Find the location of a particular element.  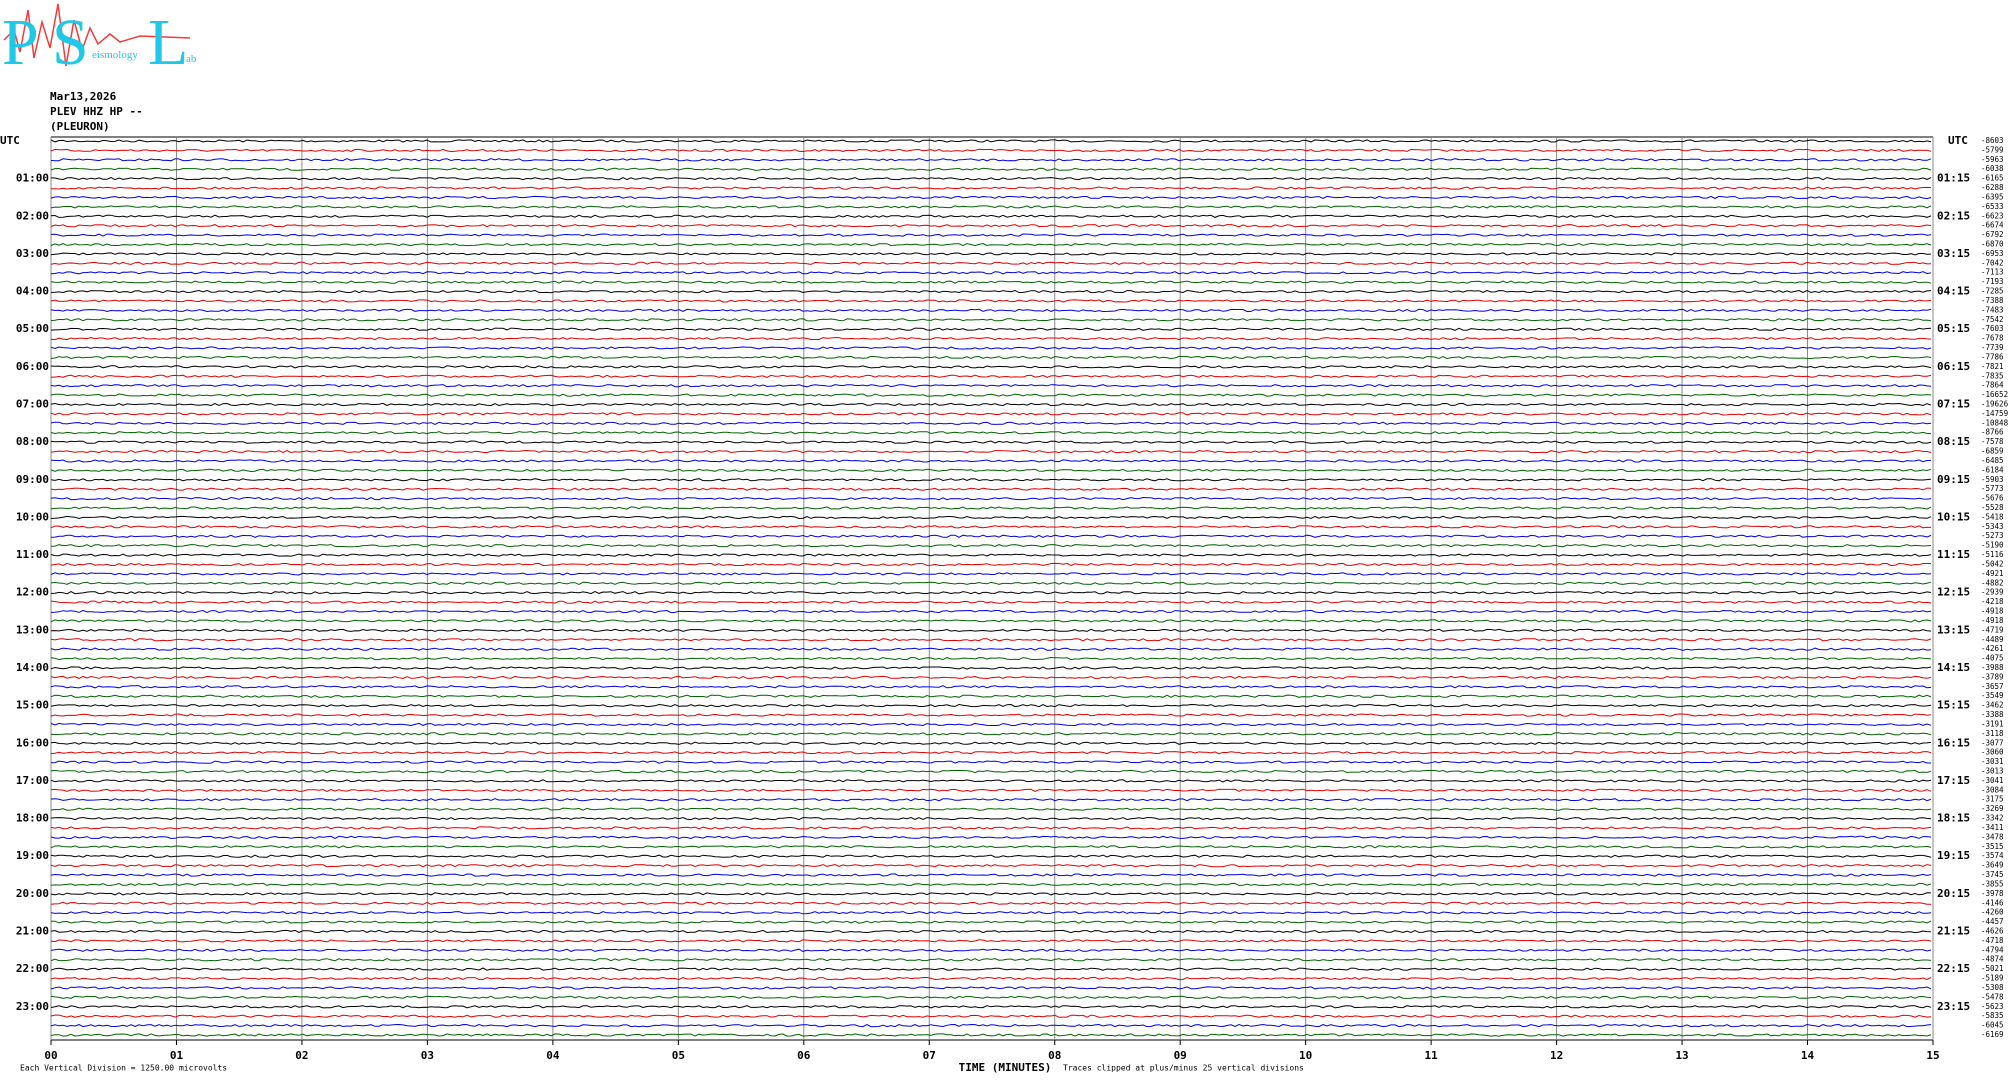

logo-word: eismology is located at coordinates (115, 55).